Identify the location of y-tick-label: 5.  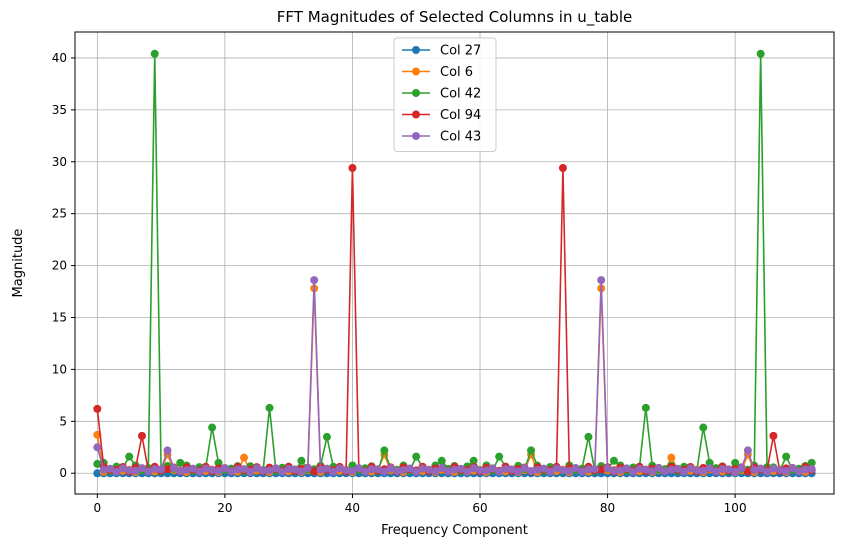
(63, 421).